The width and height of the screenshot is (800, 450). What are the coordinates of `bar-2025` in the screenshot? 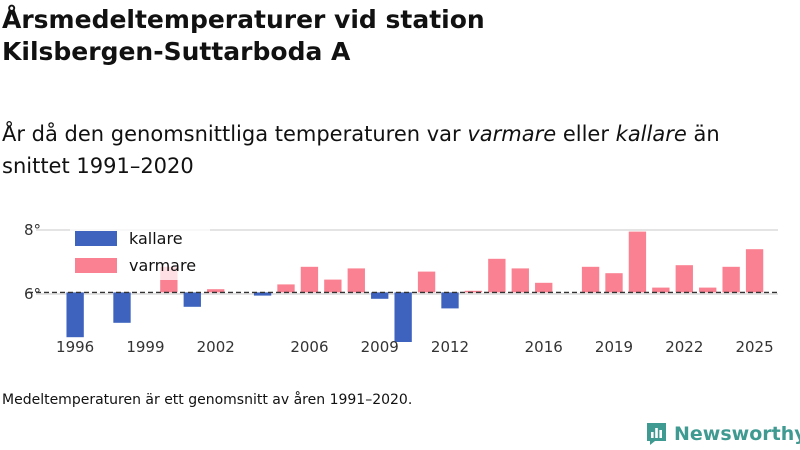 It's located at (754, 271).